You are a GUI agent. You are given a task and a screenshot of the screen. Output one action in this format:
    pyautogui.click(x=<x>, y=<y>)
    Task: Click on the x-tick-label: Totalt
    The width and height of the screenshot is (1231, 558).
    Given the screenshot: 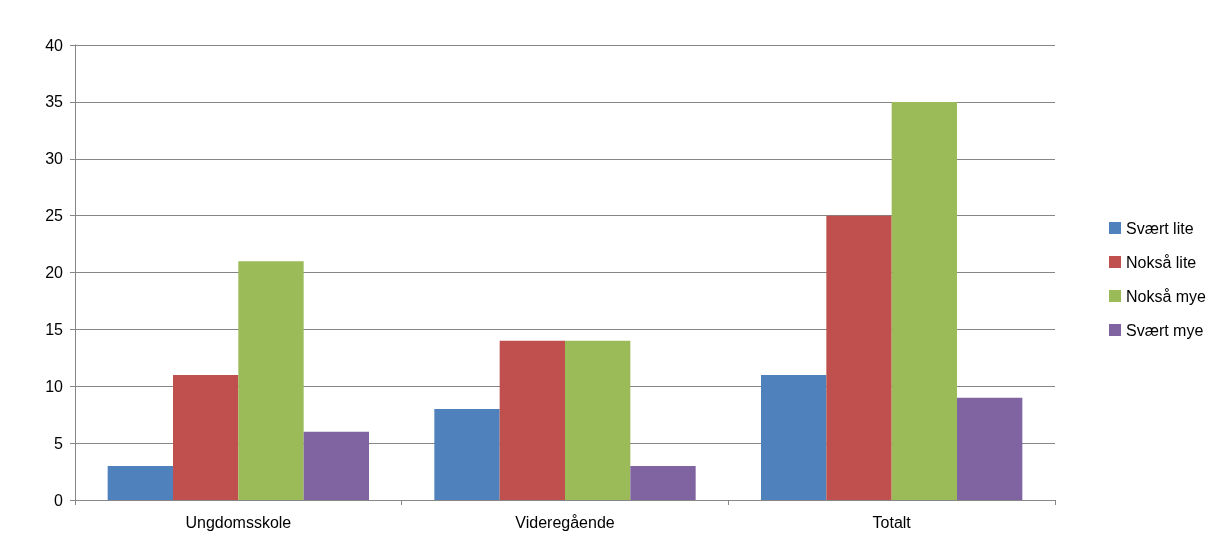 What is the action you would take?
    pyautogui.click(x=892, y=522)
    